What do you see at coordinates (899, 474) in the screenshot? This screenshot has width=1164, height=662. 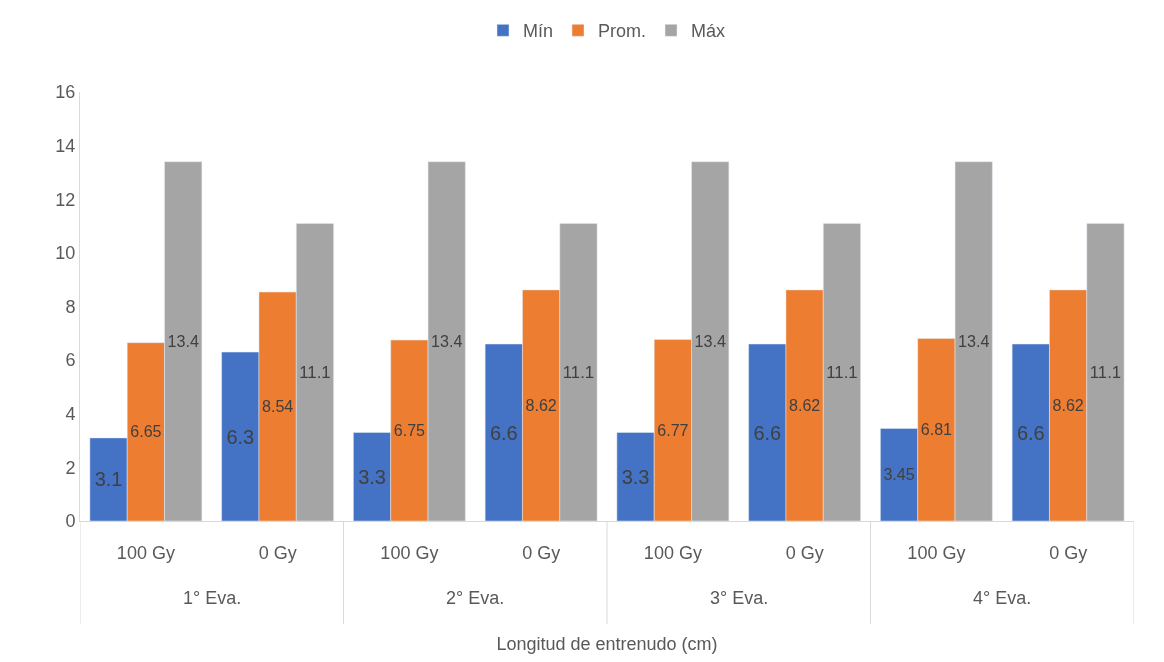 I see `data-label: 3.45` at bounding box center [899, 474].